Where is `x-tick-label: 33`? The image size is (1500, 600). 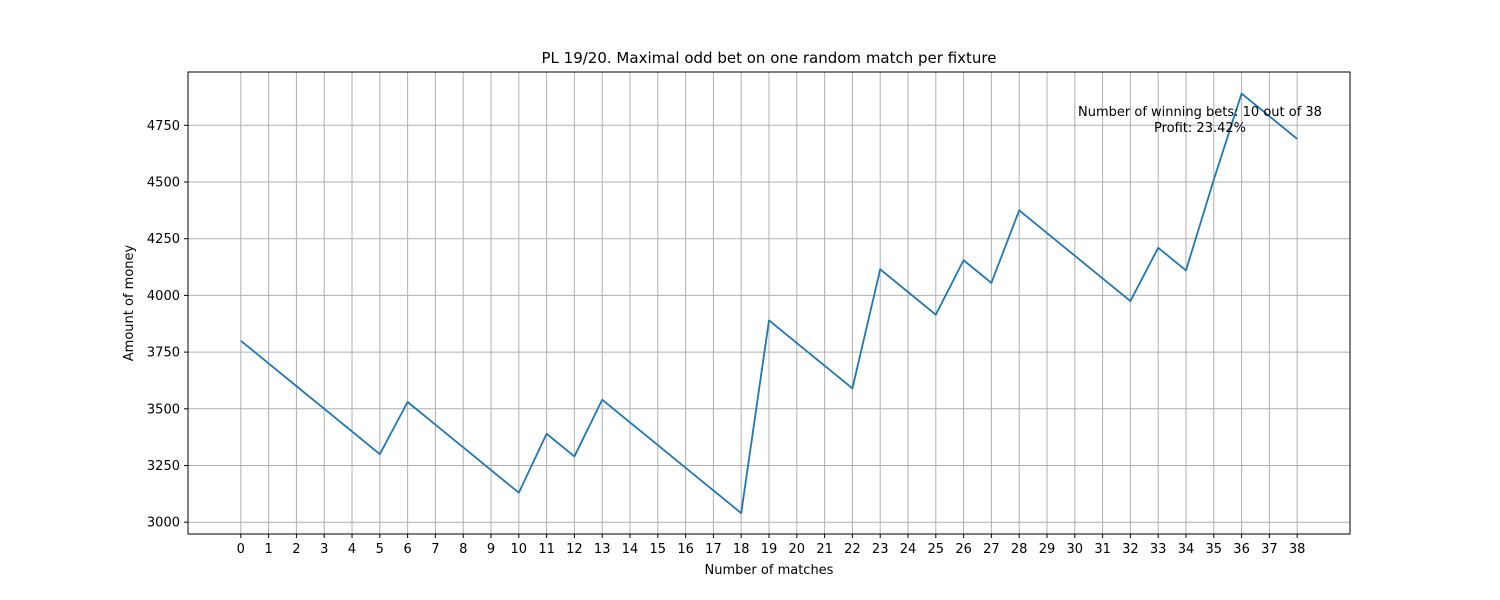
x-tick-label: 33 is located at coordinates (1158, 549).